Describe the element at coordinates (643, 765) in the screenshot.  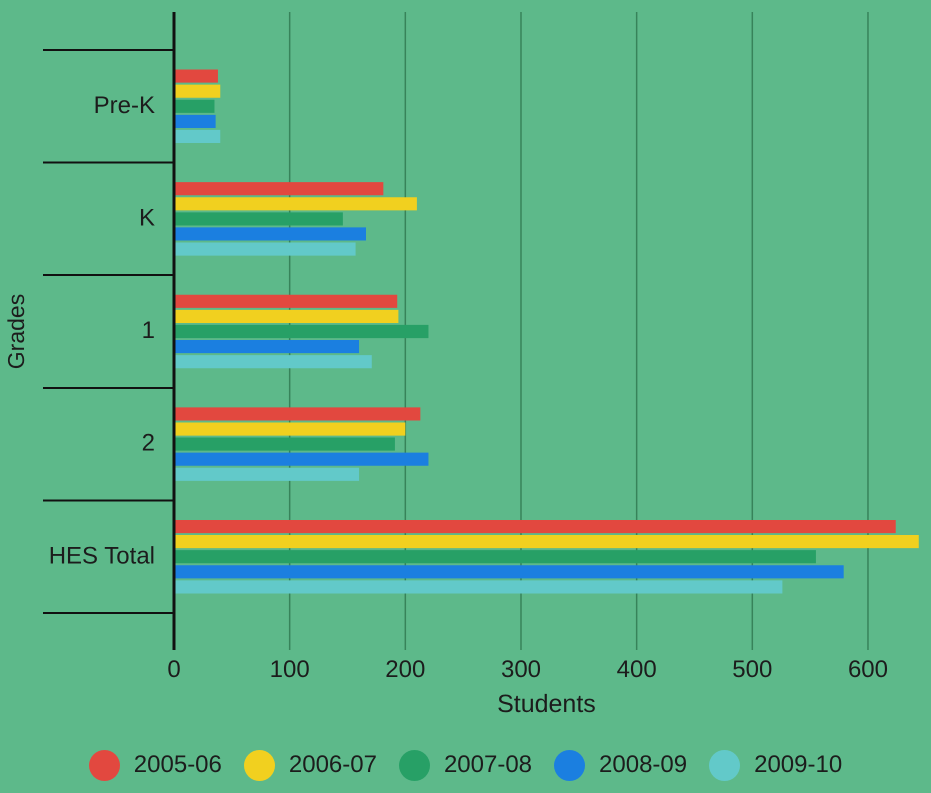
I see `legend-label: 2008-09` at that location.